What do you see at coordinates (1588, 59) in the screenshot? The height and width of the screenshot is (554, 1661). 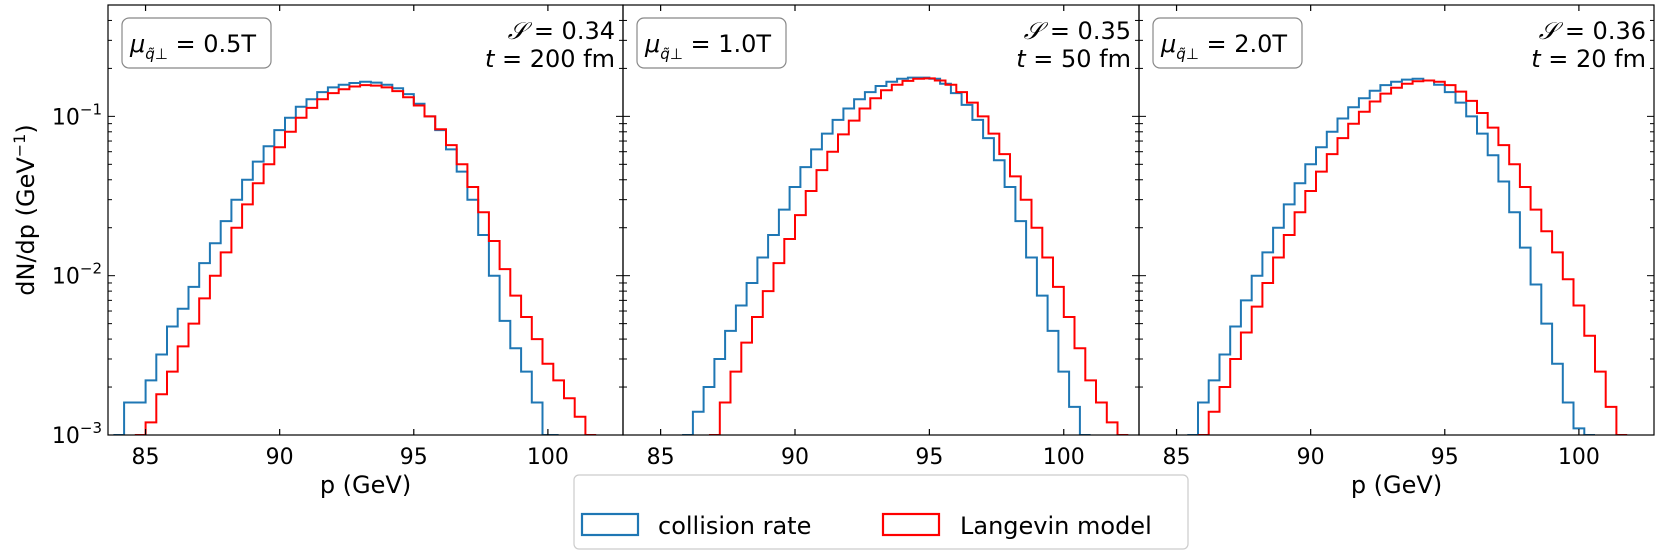 I see `t-annotation-panel-3: t = 20 fm` at bounding box center [1588, 59].